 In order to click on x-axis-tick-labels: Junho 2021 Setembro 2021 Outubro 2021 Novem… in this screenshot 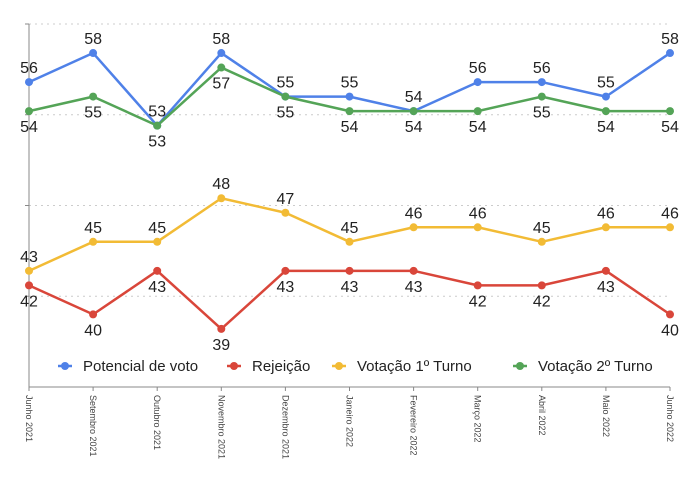, I will do `click(349, 427)`.